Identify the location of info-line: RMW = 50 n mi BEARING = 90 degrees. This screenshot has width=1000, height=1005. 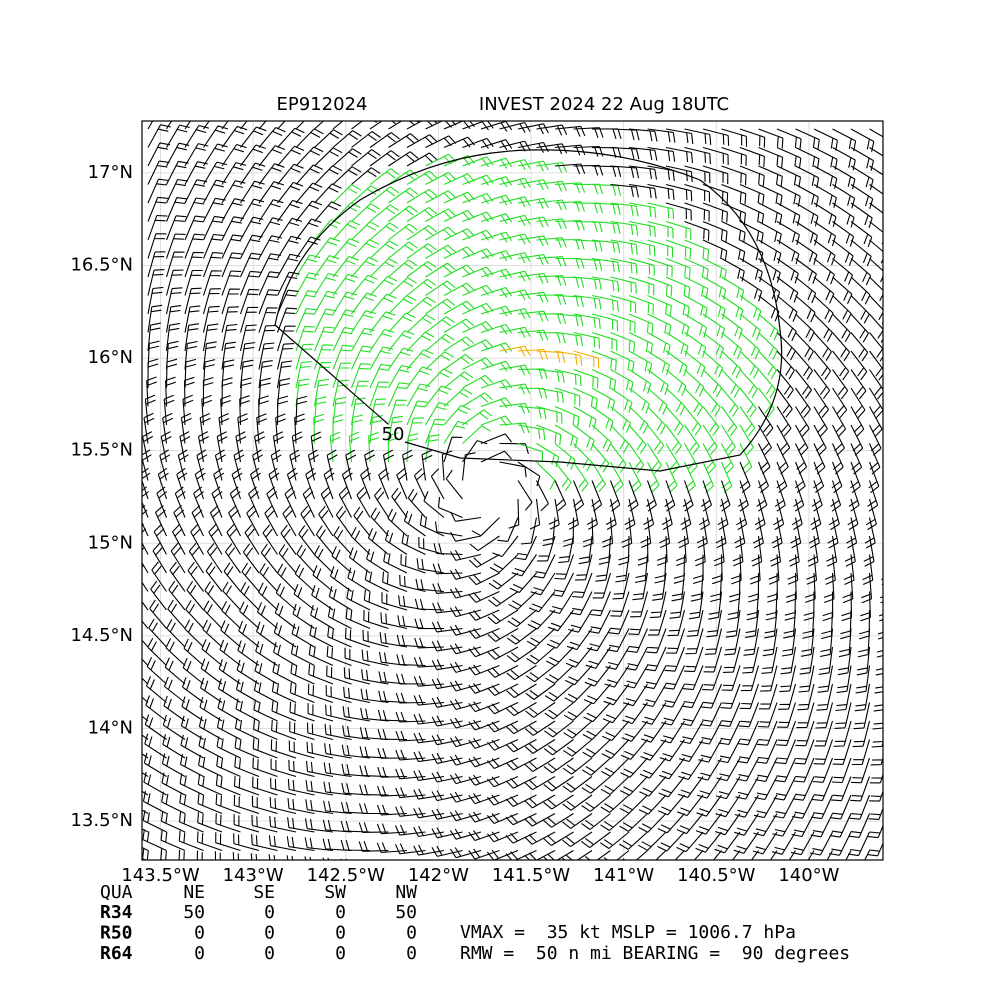
(655, 953).